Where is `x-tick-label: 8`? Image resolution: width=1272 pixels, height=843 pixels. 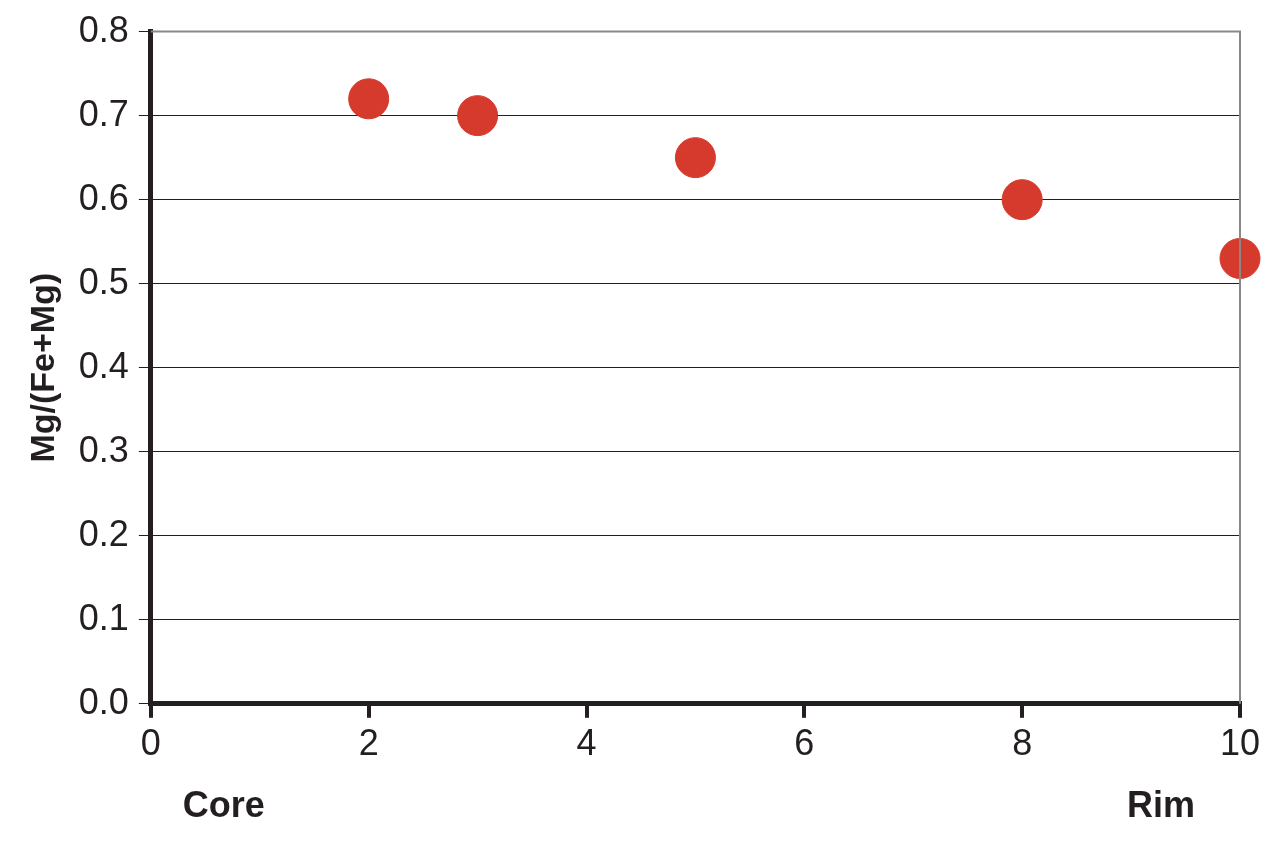
x-tick-label: 8 is located at coordinates (1022, 743).